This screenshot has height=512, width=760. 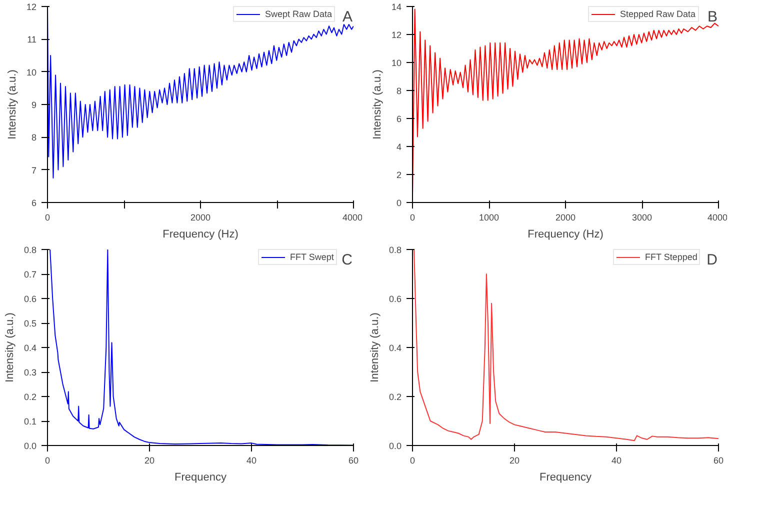 I want to click on legend-label: Swept Raw Data, so click(x=298, y=14).